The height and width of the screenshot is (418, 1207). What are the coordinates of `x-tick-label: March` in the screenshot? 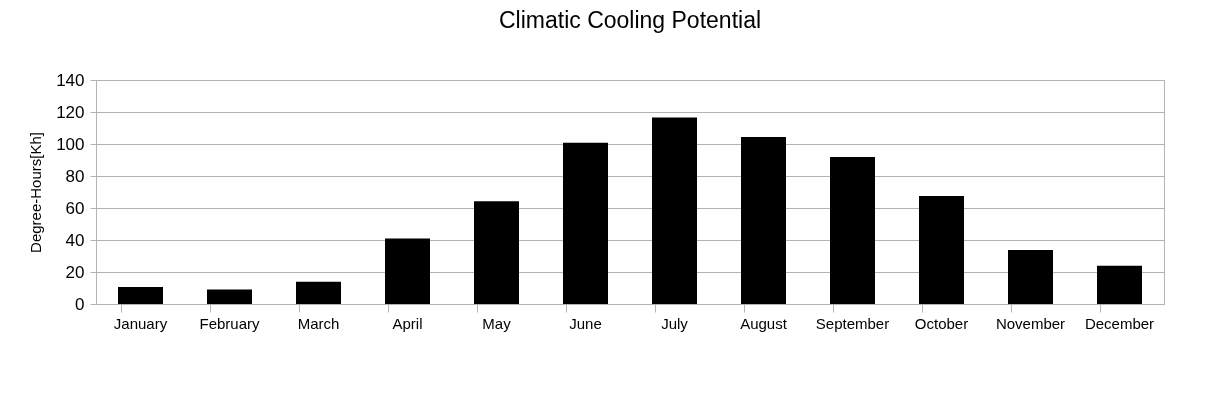 It's located at (318, 323).